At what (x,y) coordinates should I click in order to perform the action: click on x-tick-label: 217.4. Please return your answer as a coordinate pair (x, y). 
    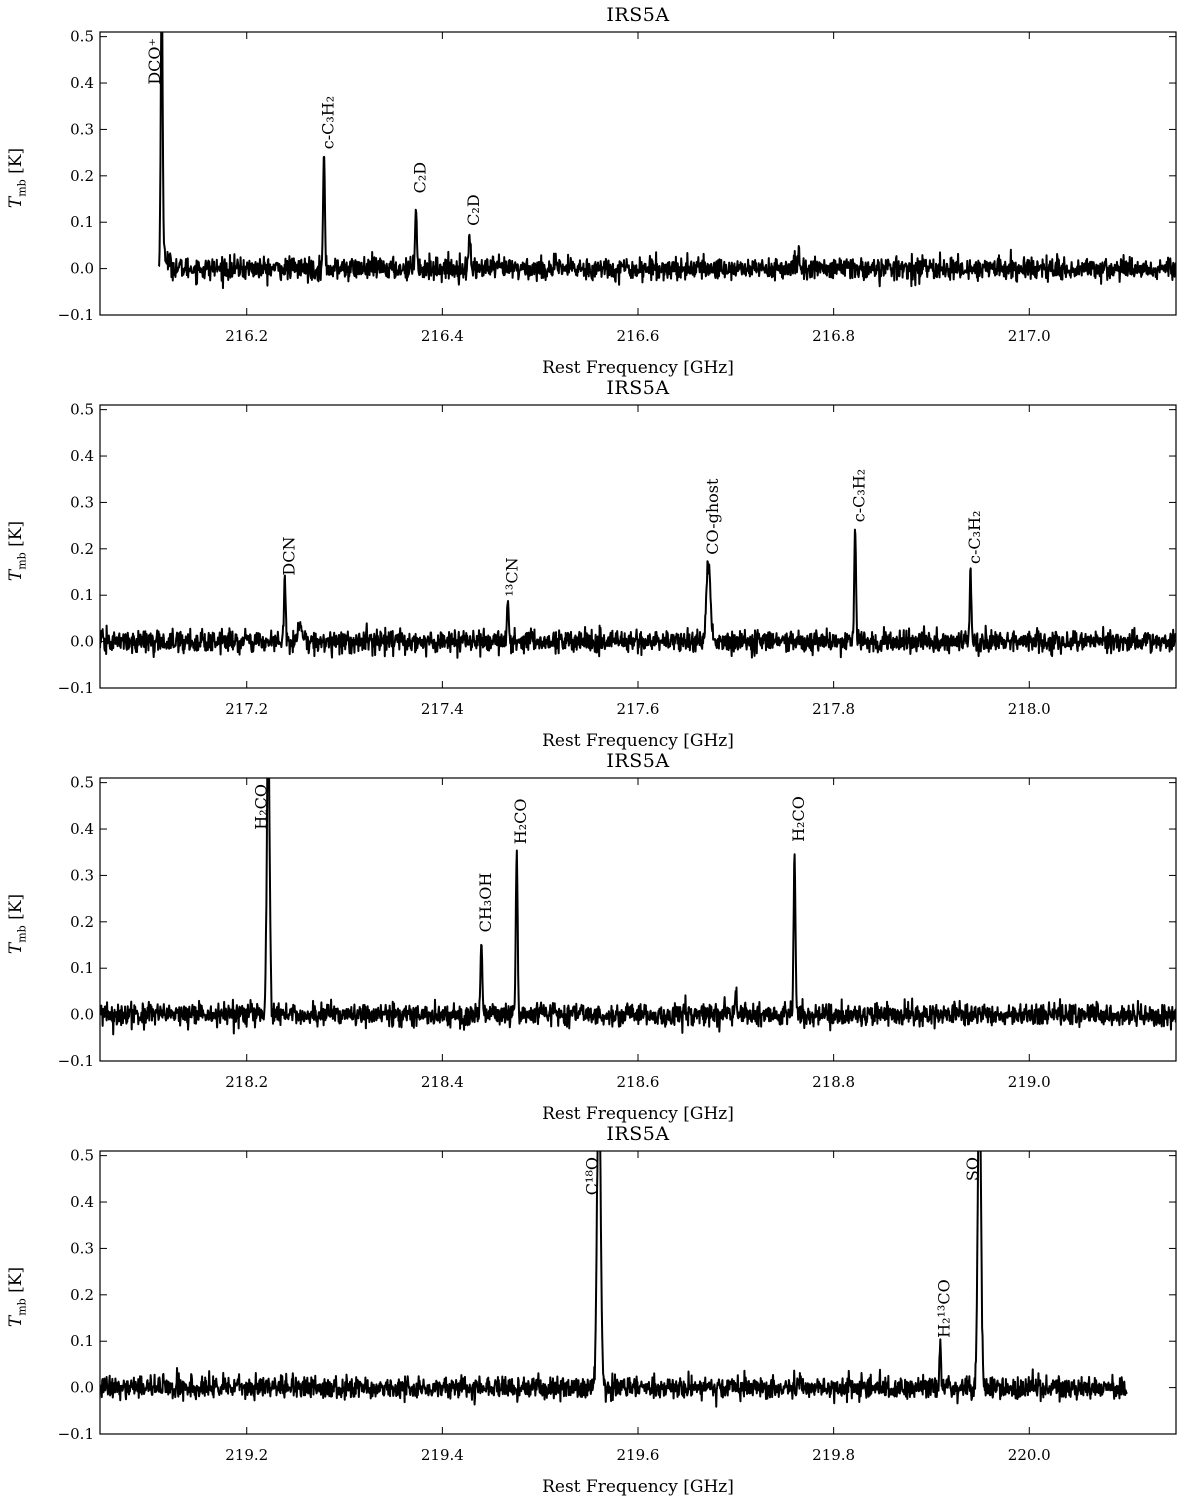
    Looking at the image, I should click on (442, 709).